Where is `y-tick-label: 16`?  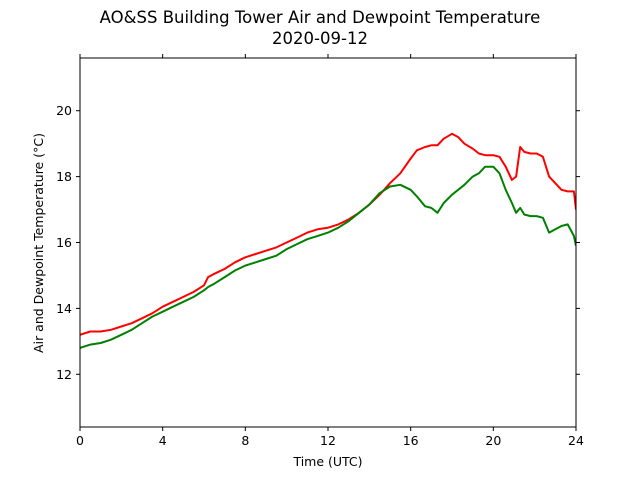 y-tick-label: 16 is located at coordinates (64, 242).